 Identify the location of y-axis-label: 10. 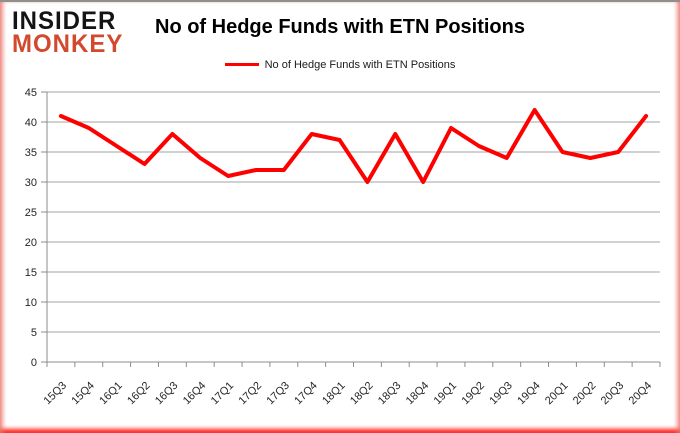
(31, 303).